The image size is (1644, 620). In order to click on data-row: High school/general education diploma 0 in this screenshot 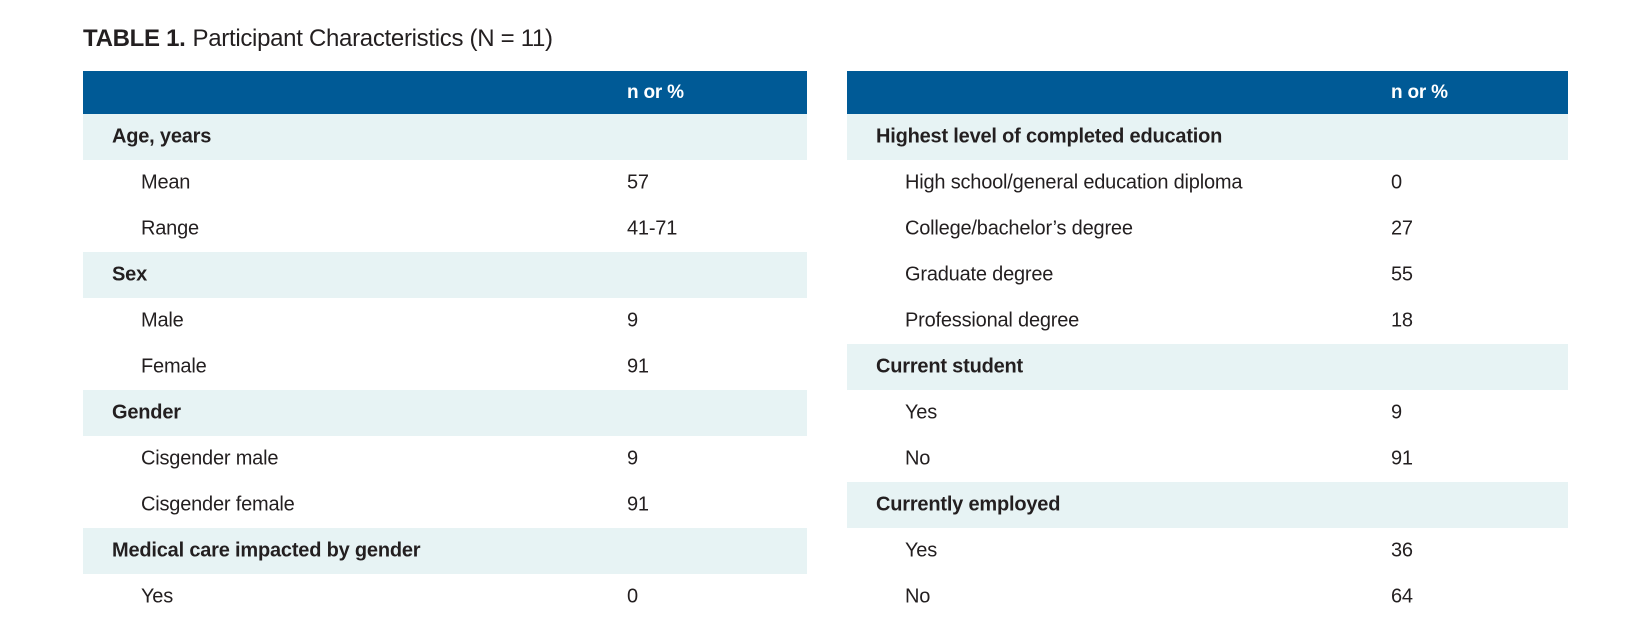, I will do `click(1207, 183)`.